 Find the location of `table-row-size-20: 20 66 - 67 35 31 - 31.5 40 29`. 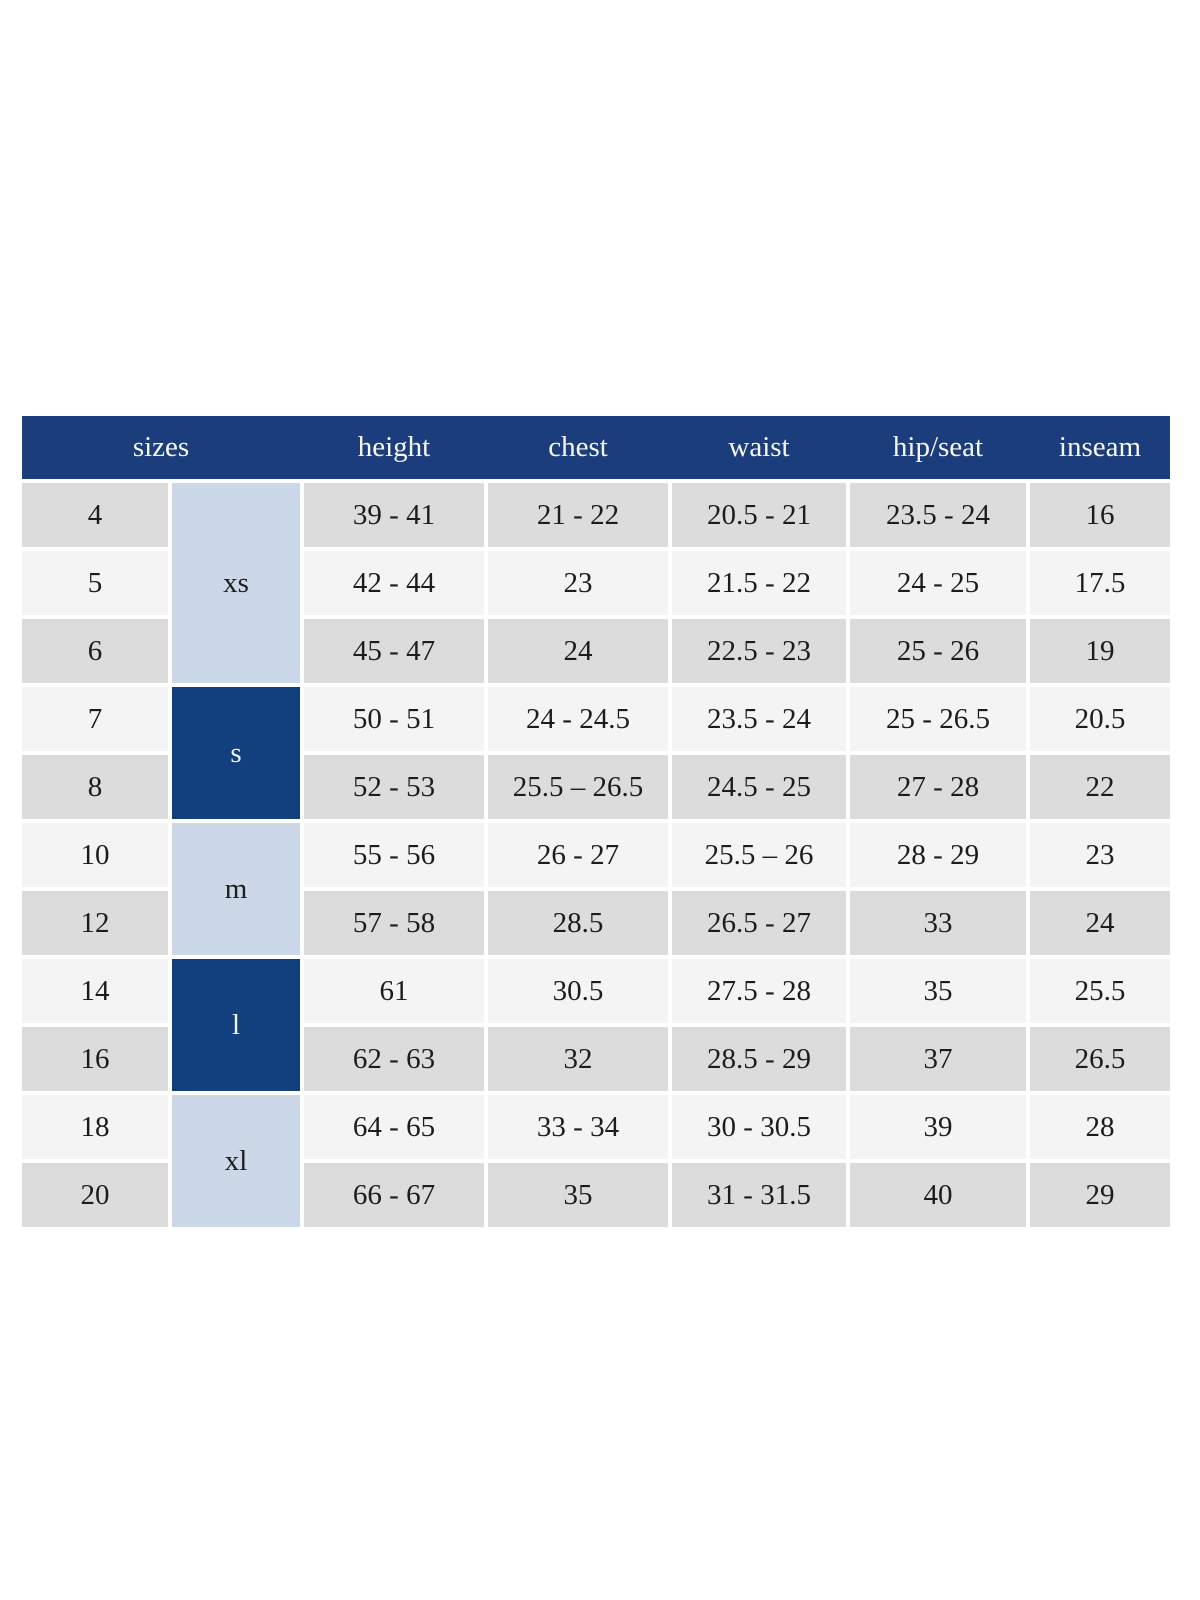

table-row-size-20: 20 66 - 67 35 31 - 31.5 40 29 is located at coordinates (596, 1195).